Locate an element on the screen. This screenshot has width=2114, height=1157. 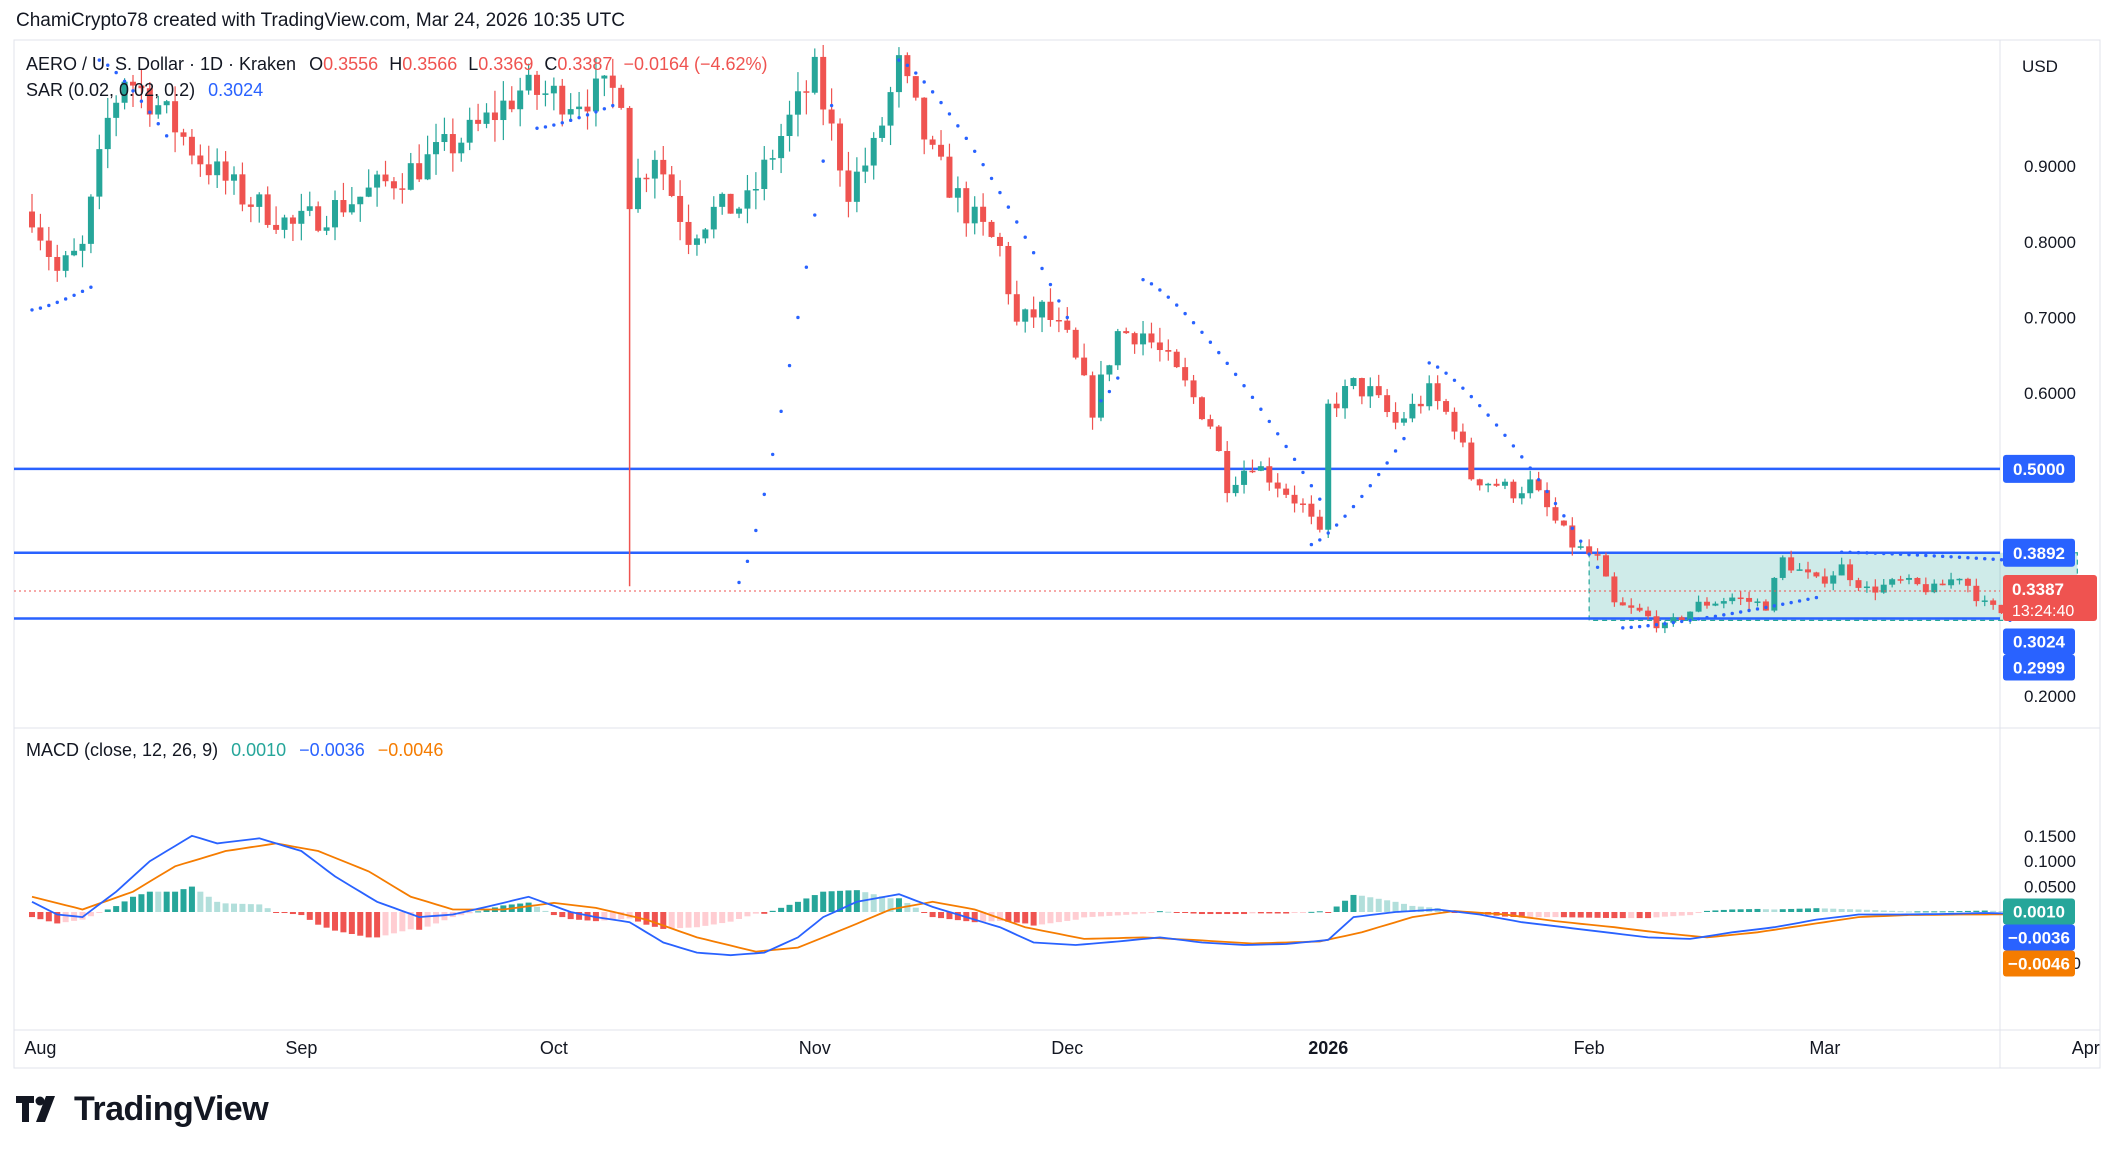
level-mid-badge: 0.3892 is located at coordinates (2039, 553).